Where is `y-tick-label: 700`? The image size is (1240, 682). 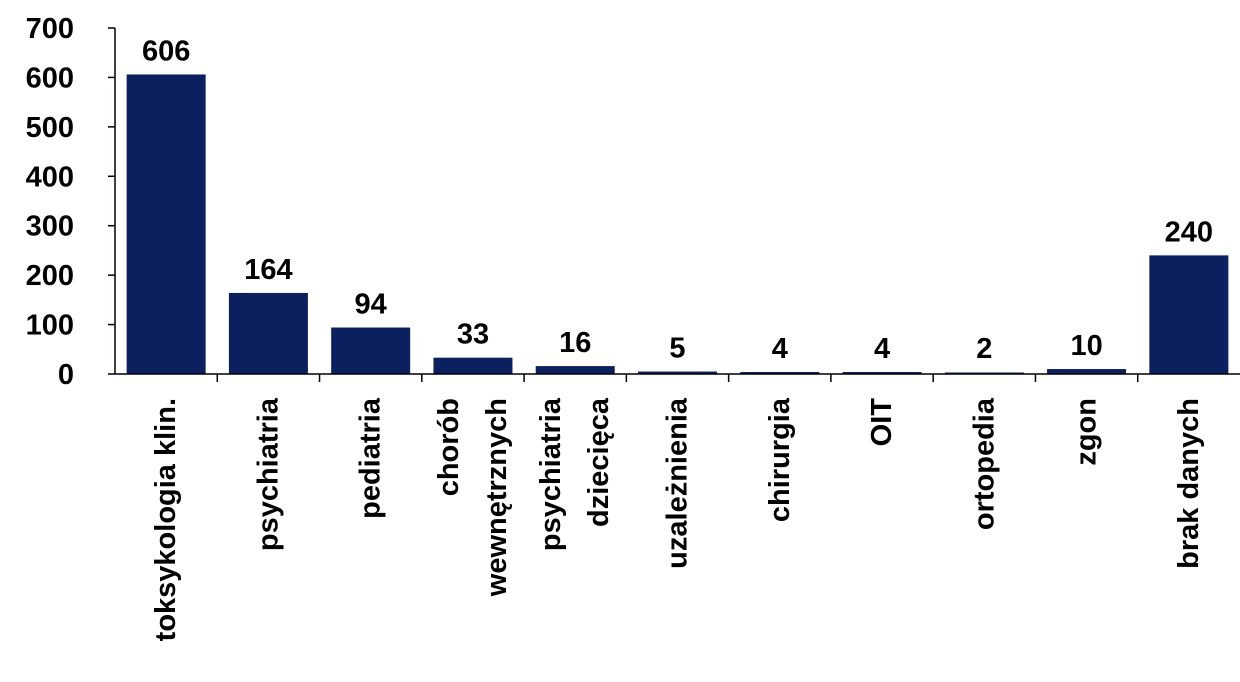 y-tick-label: 700 is located at coordinates (50, 29).